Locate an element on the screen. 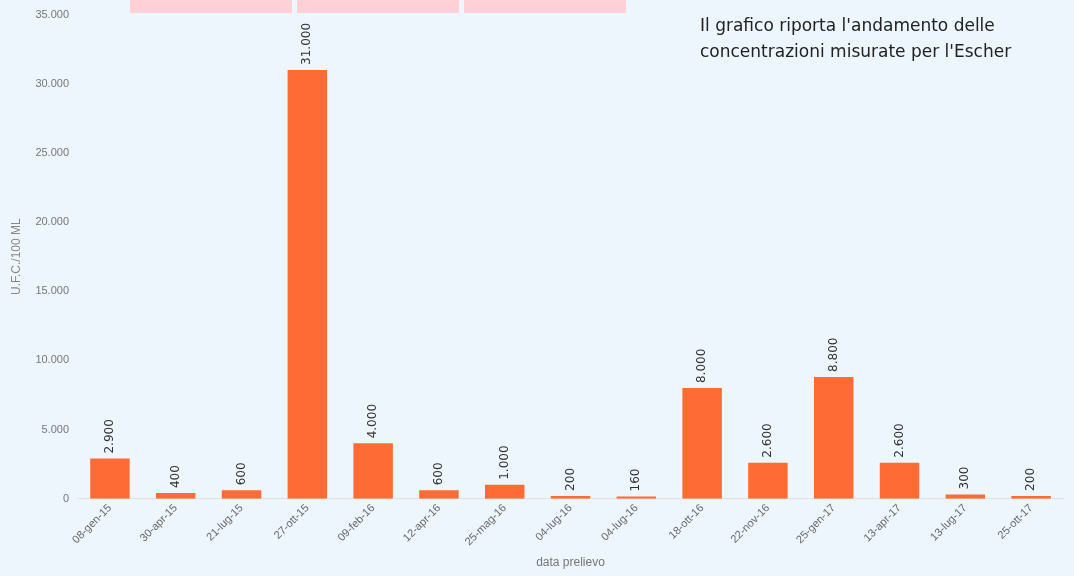 The width and height of the screenshot is (1074, 576). data-label: 4.000 is located at coordinates (372, 421).